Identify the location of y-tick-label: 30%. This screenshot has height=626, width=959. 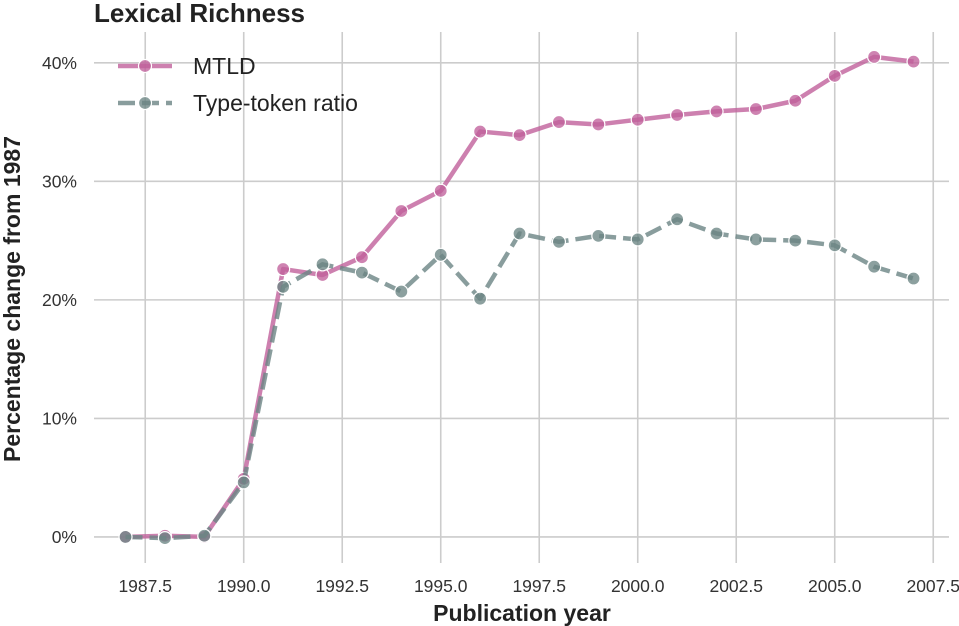
(59, 181).